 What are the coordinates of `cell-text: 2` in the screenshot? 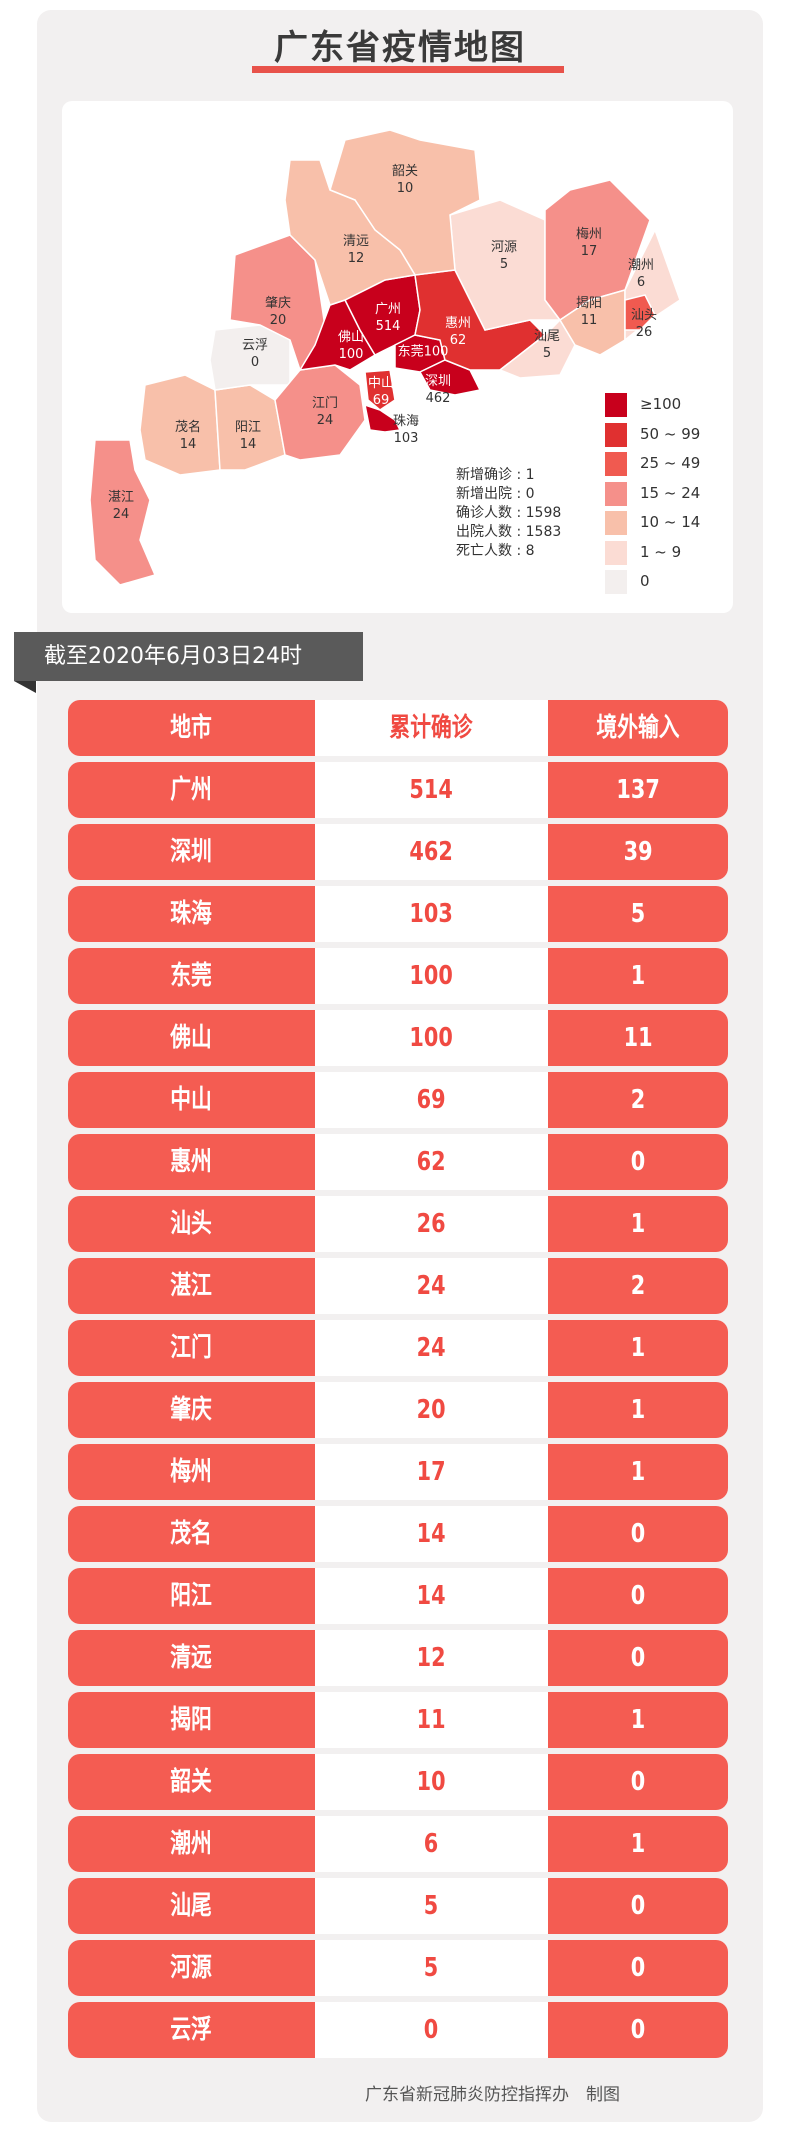 It's located at (638, 1100).